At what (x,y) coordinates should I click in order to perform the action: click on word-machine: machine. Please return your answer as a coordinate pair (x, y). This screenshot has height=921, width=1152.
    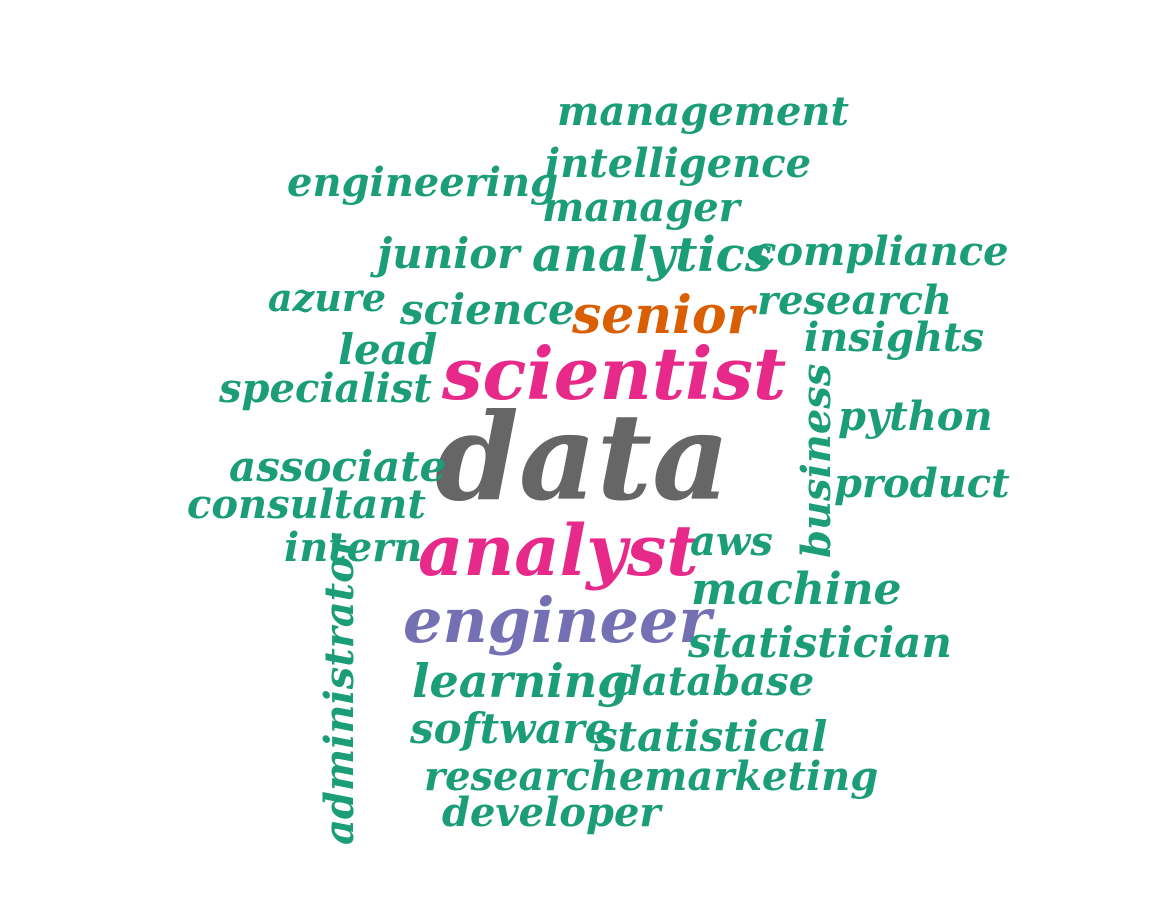
    Looking at the image, I should click on (796, 589).